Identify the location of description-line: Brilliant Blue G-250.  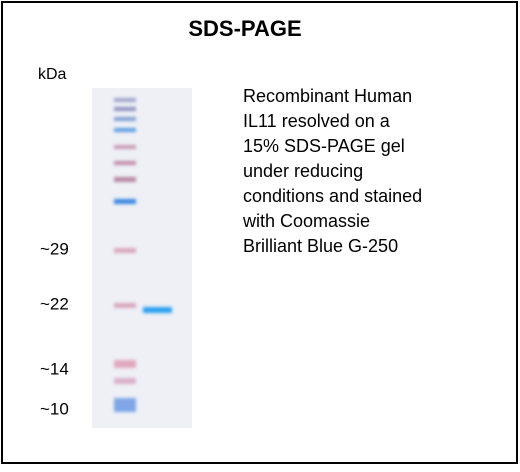
(320, 246).